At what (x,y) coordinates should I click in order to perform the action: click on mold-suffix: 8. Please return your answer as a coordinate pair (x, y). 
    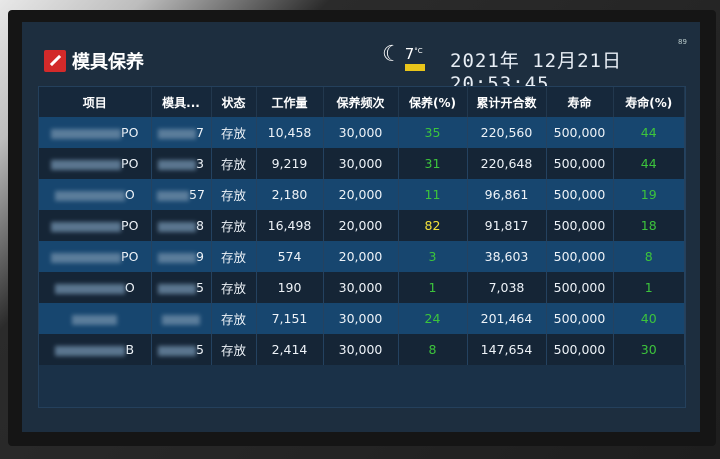
    Looking at the image, I should click on (200, 225).